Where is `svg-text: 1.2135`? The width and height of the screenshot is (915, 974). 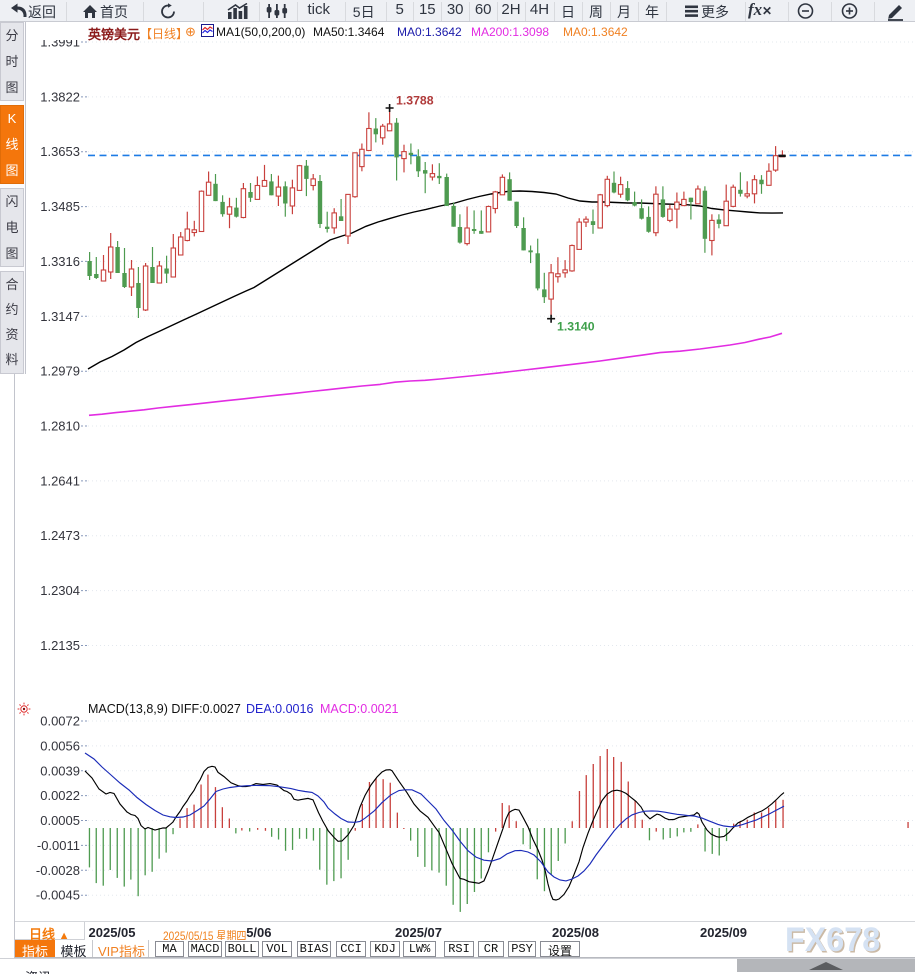 svg-text: 1.2135 is located at coordinates (60, 645).